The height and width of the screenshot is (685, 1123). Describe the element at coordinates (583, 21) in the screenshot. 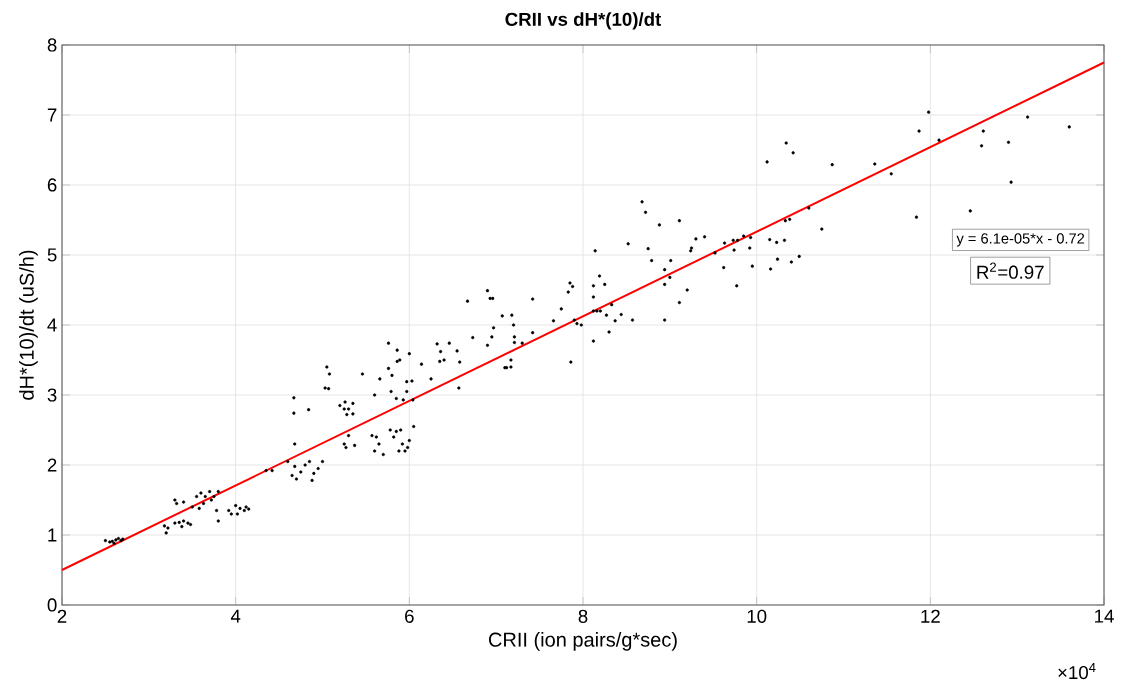

I see `chart-title: CRII vs dH*(10)/dt` at that location.